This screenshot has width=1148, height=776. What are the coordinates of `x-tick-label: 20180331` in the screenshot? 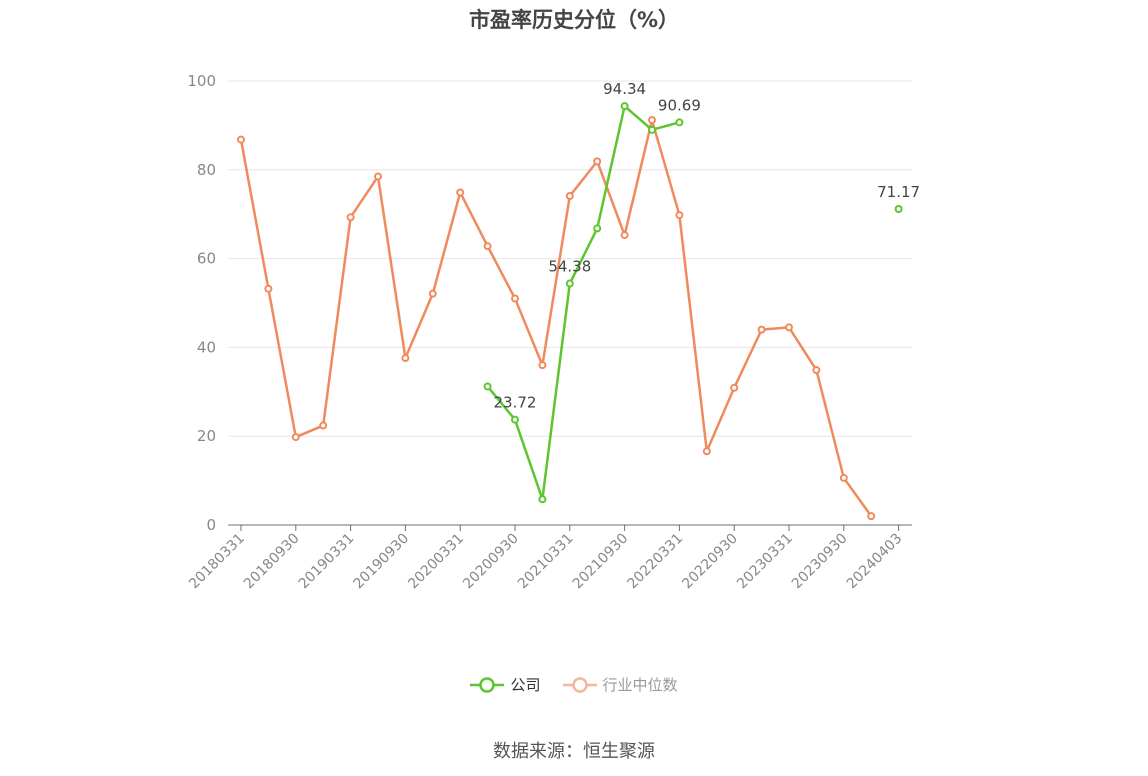 It's located at (217, 562).